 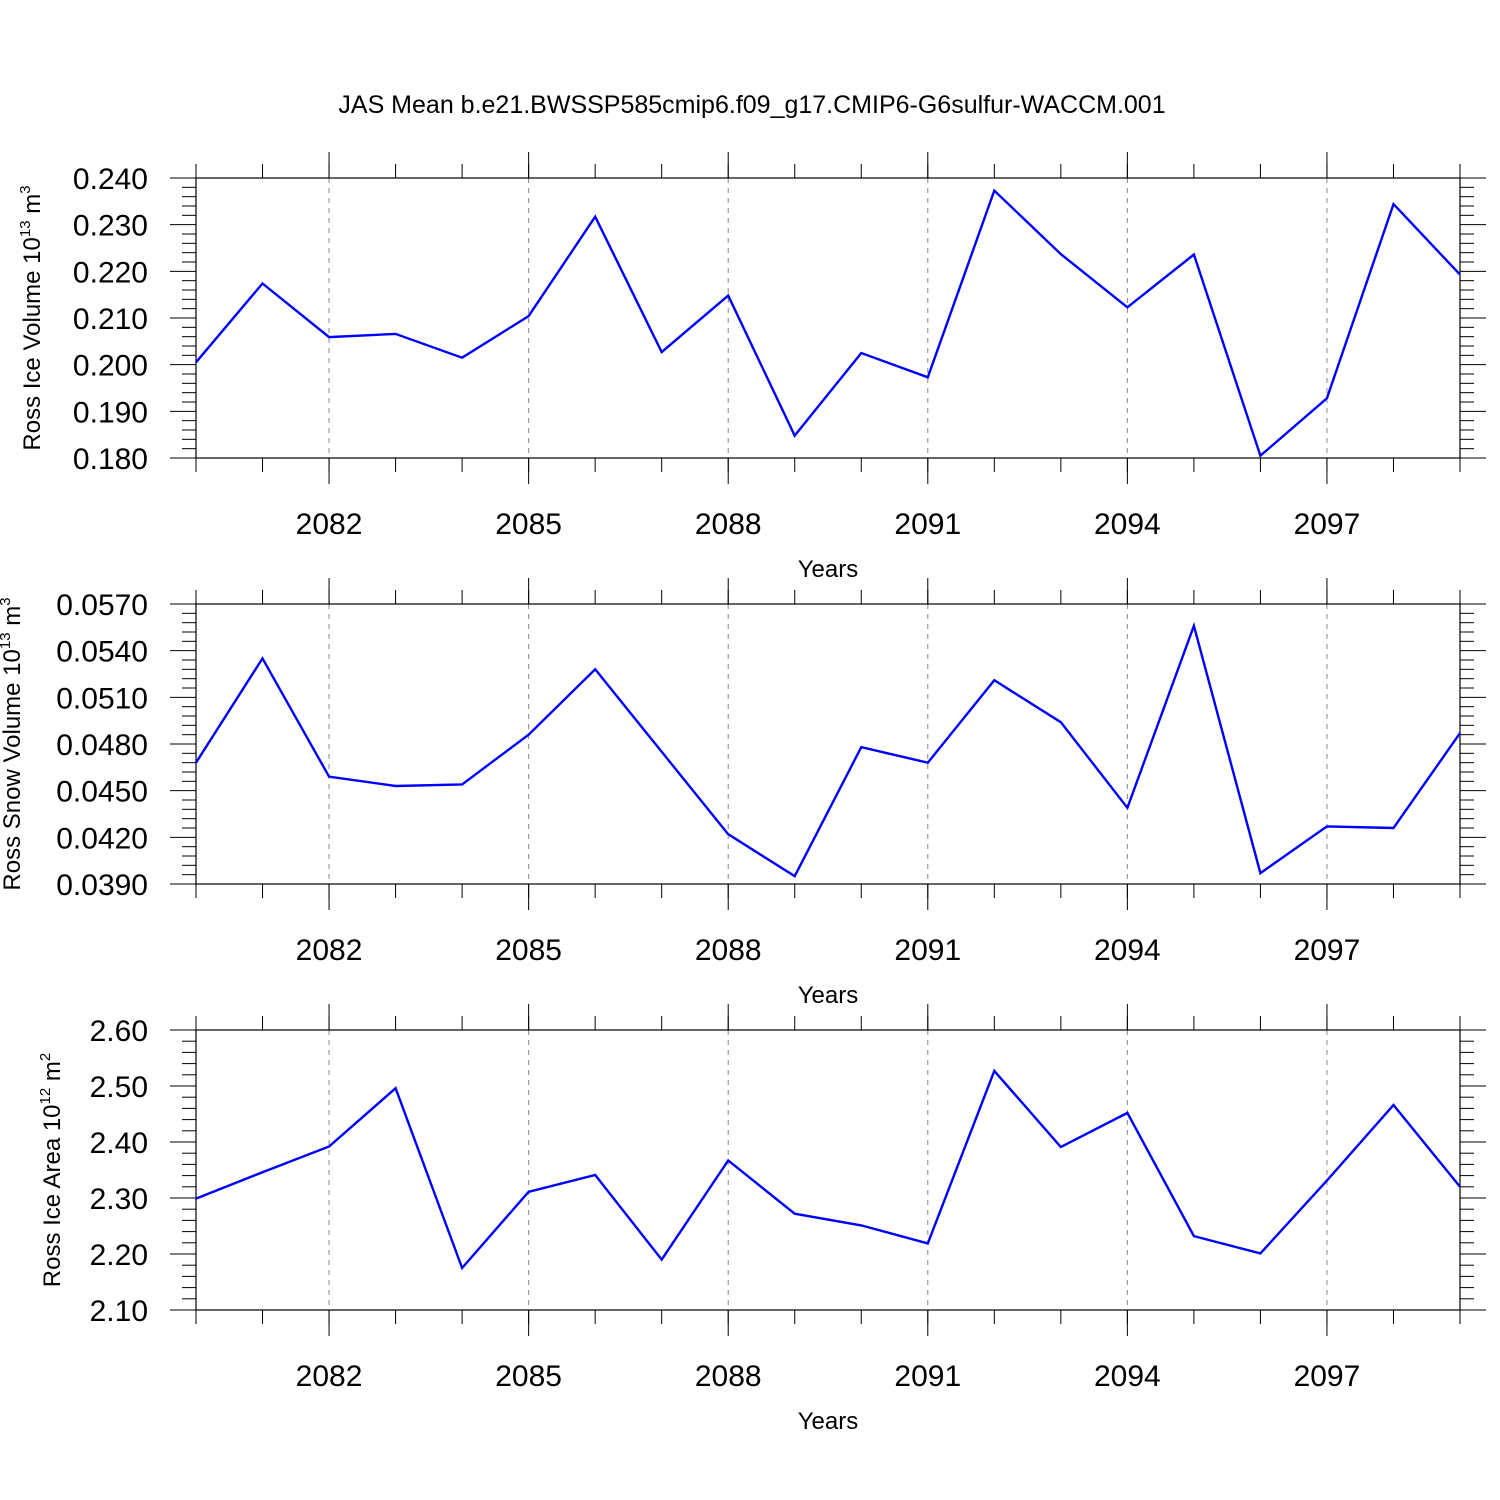 I want to click on y-tick-label: 0.230, so click(x=110, y=226).